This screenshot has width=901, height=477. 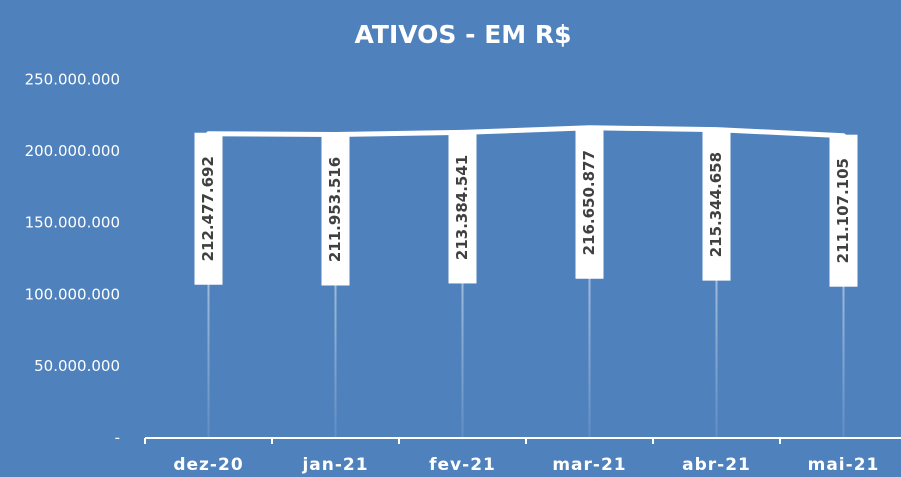 I want to click on x-tick-label: abr-21, so click(x=716, y=465).